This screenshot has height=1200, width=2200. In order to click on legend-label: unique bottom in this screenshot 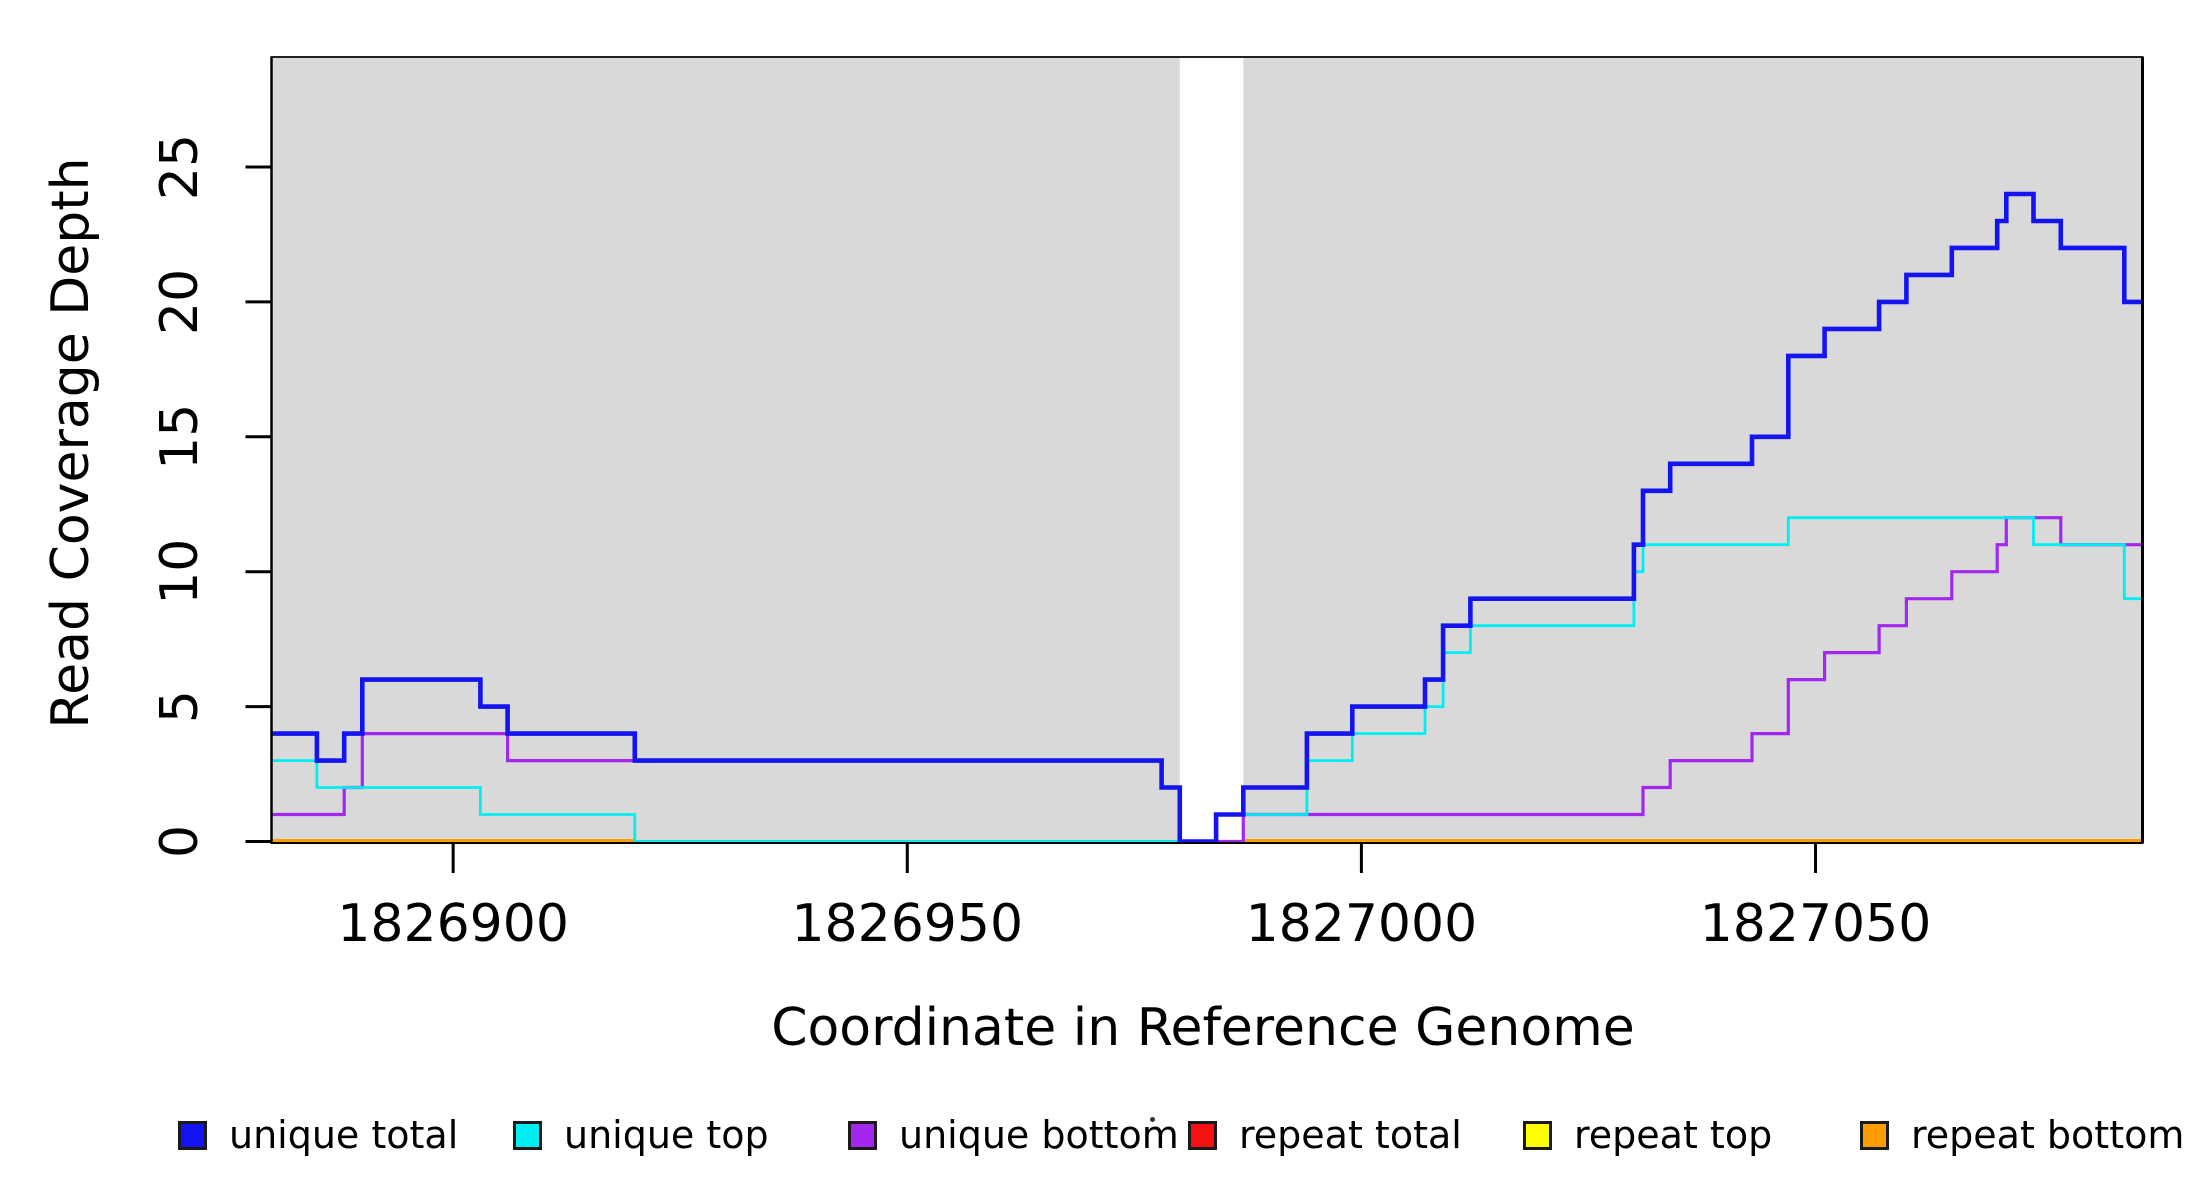, I will do `click(1039, 1135)`.